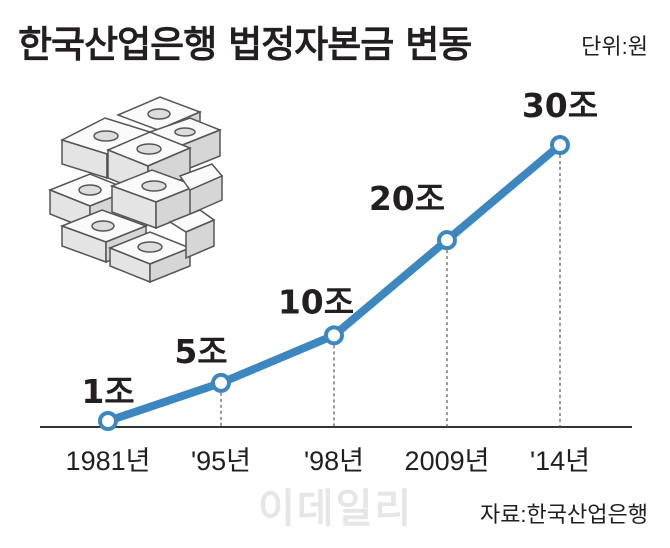  I want to click on unit-label: 단위:원, so click(614, 46).